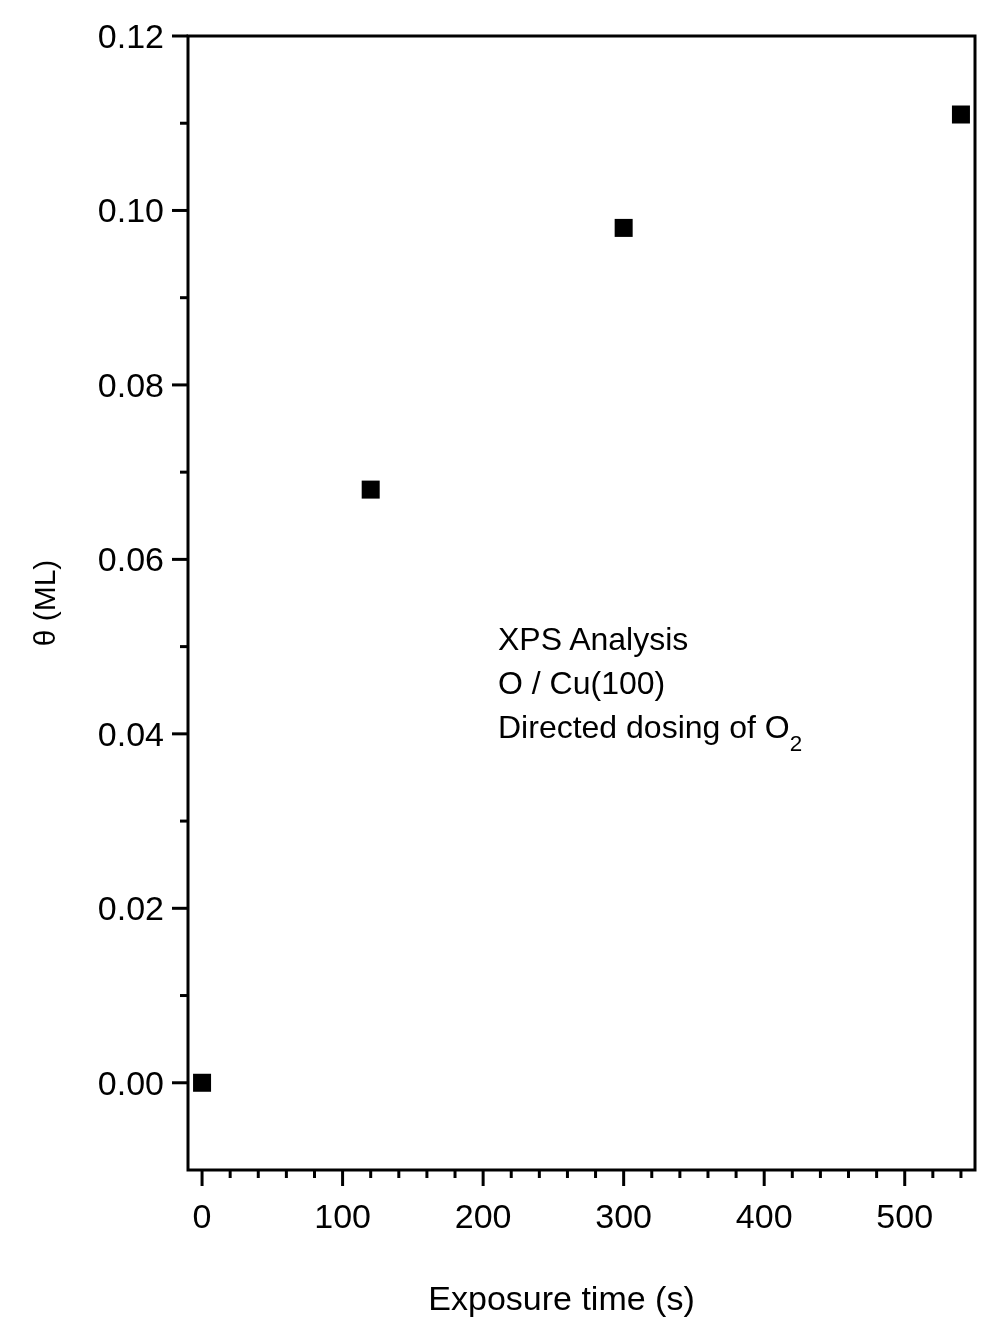 Image resolution: width=1005 pixels, height=1325 pixels. What do you see at coordinates (593, 639) in the screenshot?
I see `annotation: XPS Analysis` at bounding box center [593, 639].